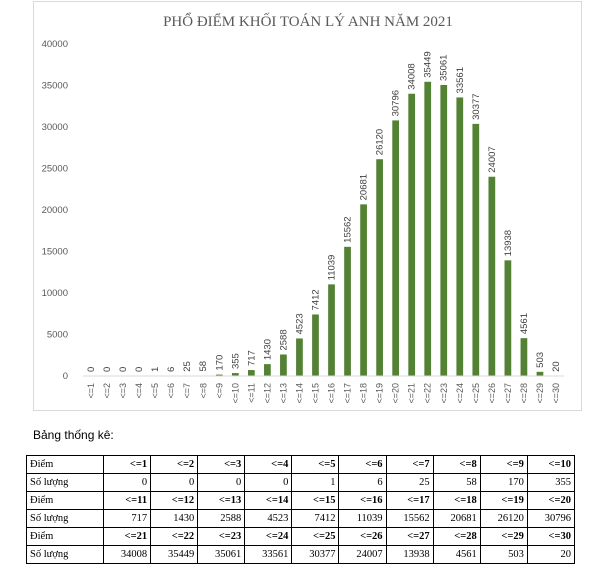 The width and height of the screenshot is (607, 584). What do you see at coordinates (508, 243) in the screenshot?
I see `data-label: 13938` at bounding box center [508, 243].